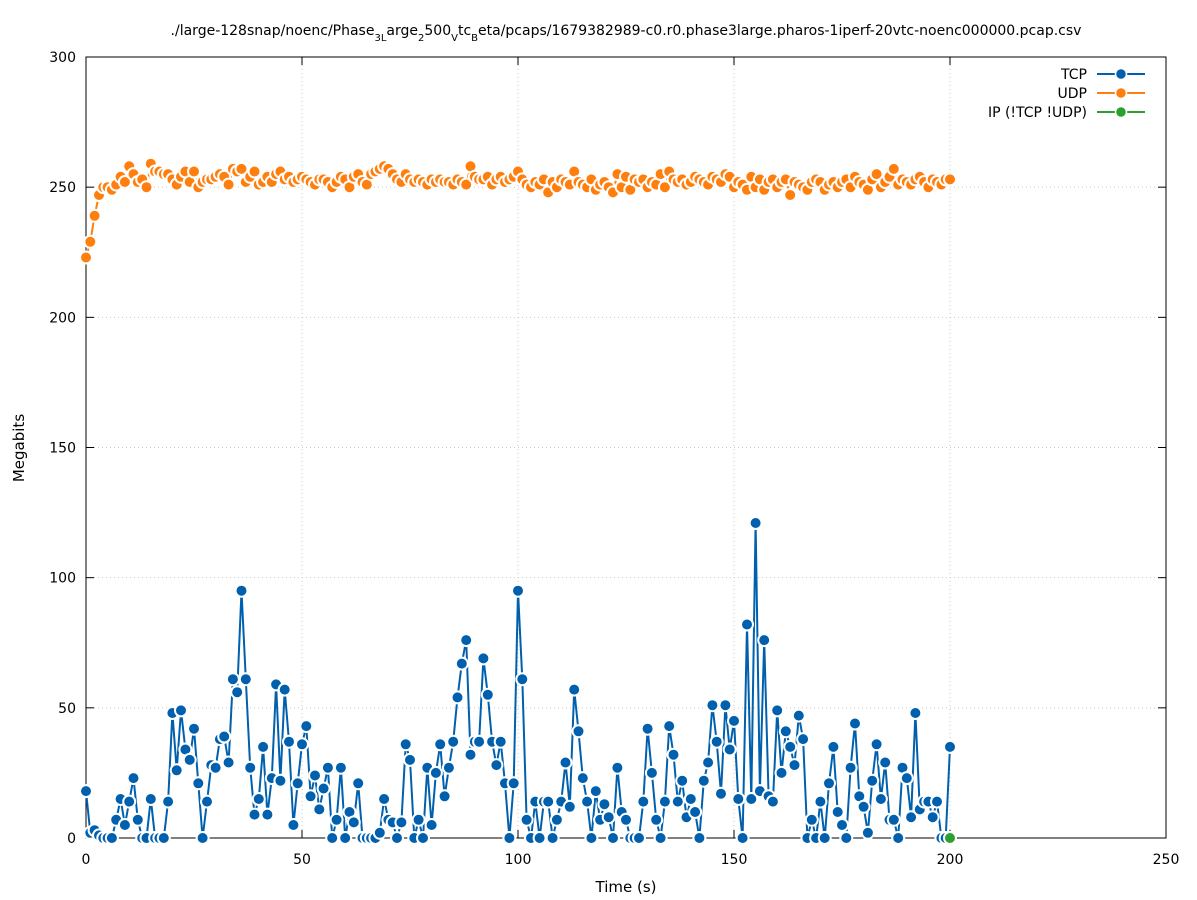  What do you see at coordinates (518, 860) in the screenshot?
I see `x-tick-label: 100` at bounding box center [518, 860].